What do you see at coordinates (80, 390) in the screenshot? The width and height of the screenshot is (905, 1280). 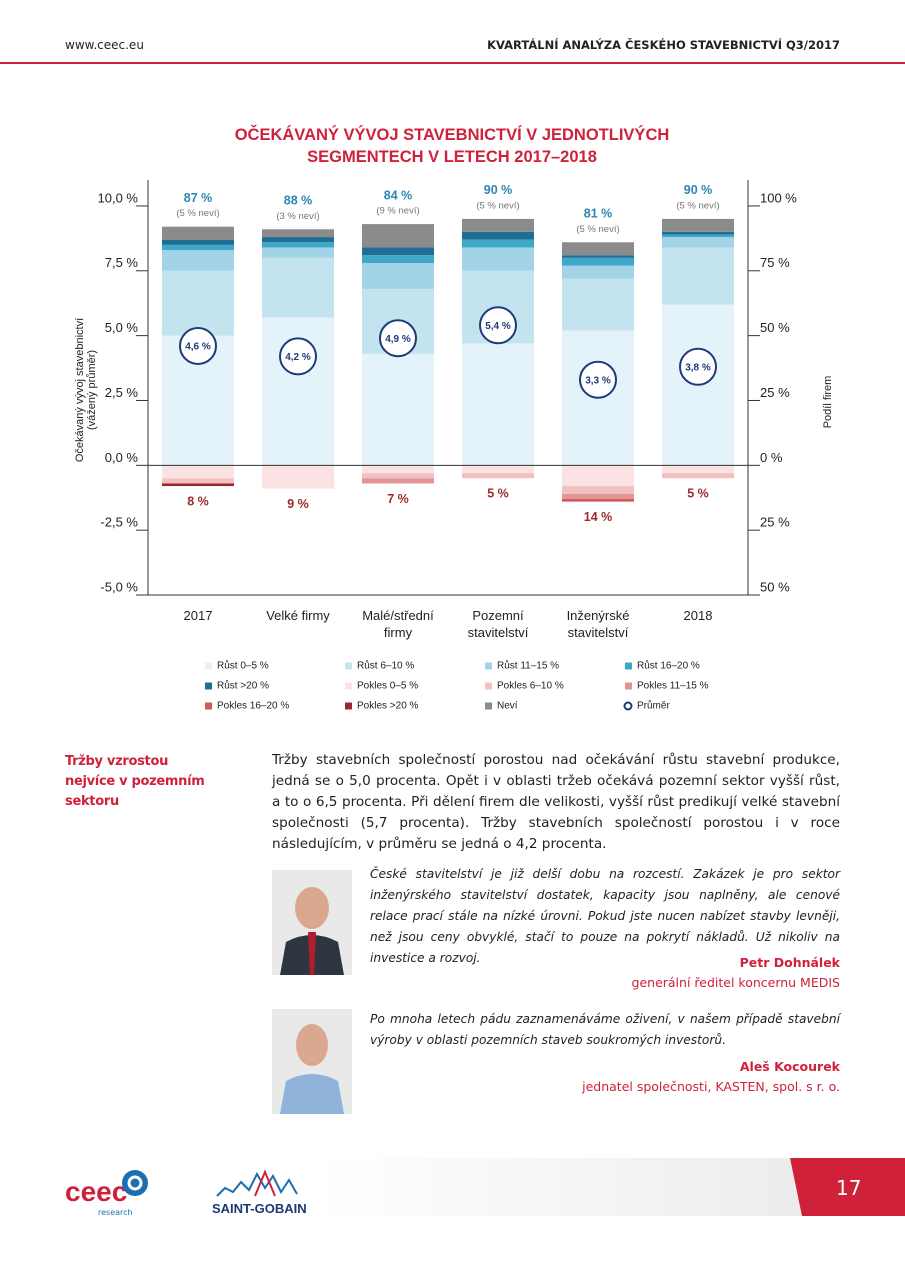 I see `y-axis-title-line: Očekávaný vývoj stavebnictví` at bounding box center [80, 390].